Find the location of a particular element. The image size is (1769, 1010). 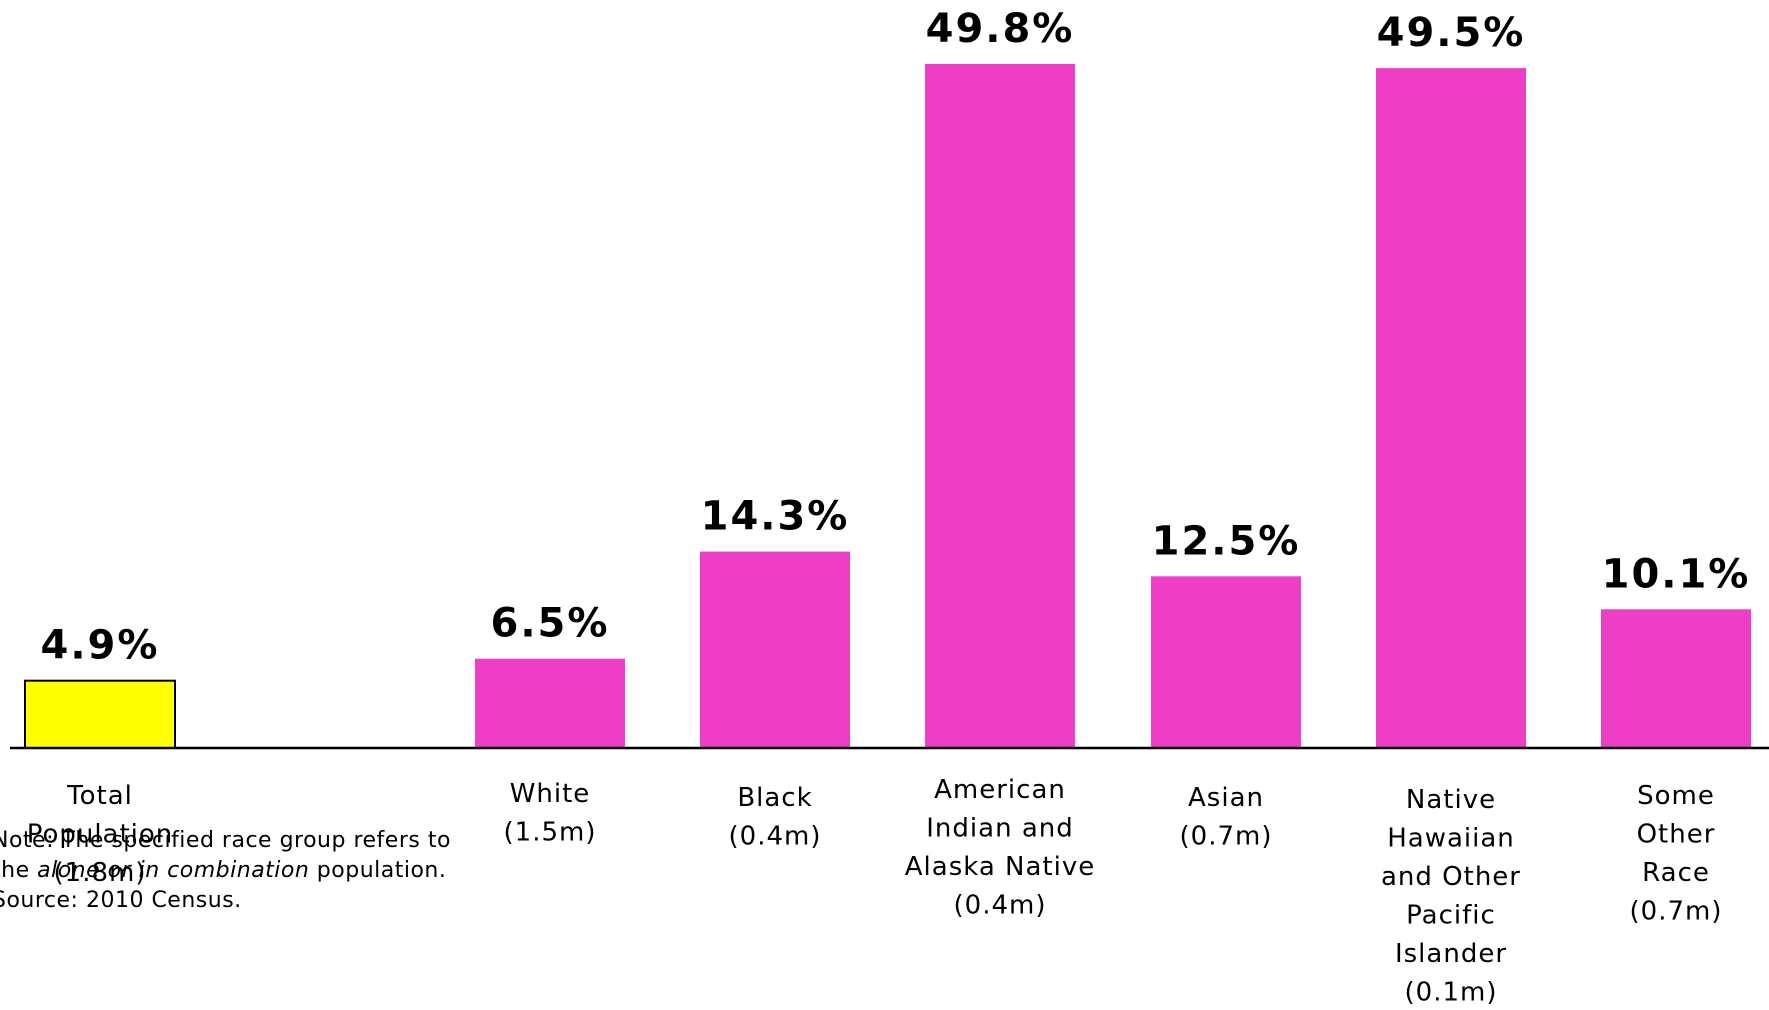

data-label-4: 12.5% is located at coordinates (1226, 541).